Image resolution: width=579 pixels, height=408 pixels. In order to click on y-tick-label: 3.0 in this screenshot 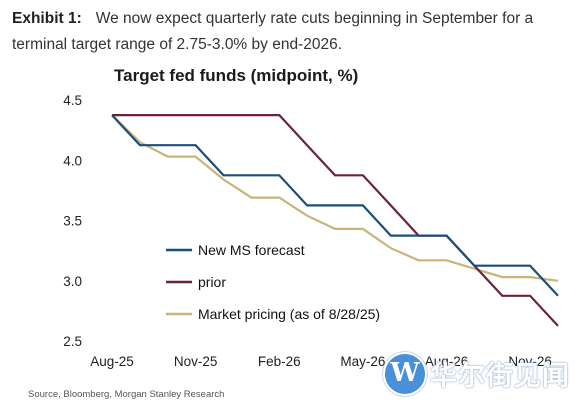, I will do `click(72, 281)`.